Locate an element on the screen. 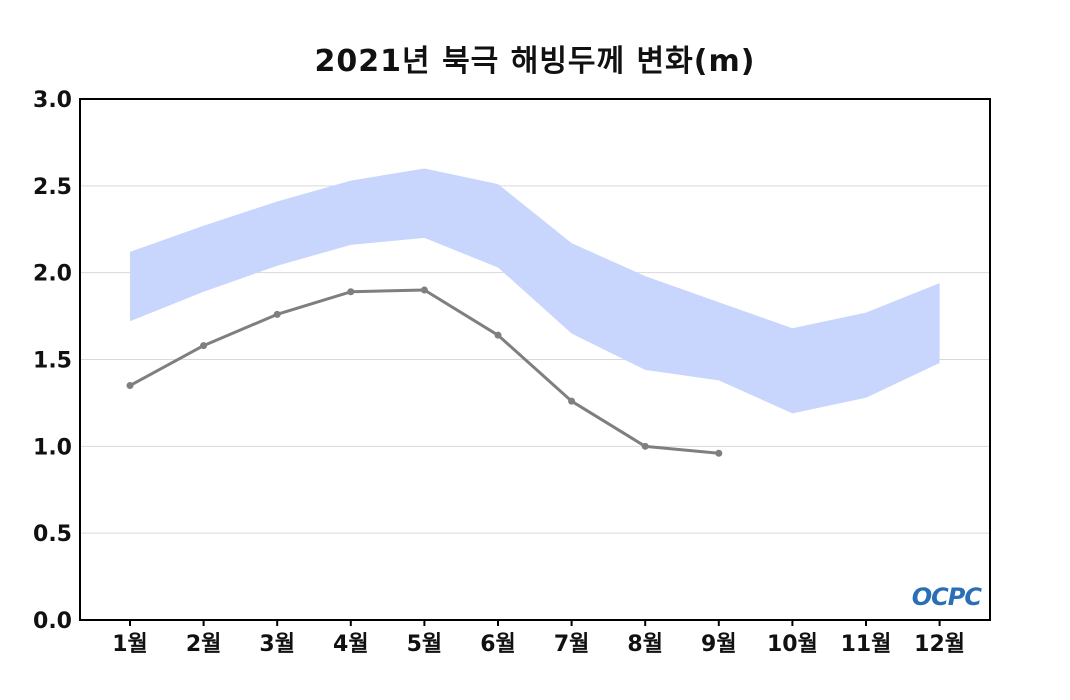  x-tick-label: 9월 is located at coordinates (719, 644).